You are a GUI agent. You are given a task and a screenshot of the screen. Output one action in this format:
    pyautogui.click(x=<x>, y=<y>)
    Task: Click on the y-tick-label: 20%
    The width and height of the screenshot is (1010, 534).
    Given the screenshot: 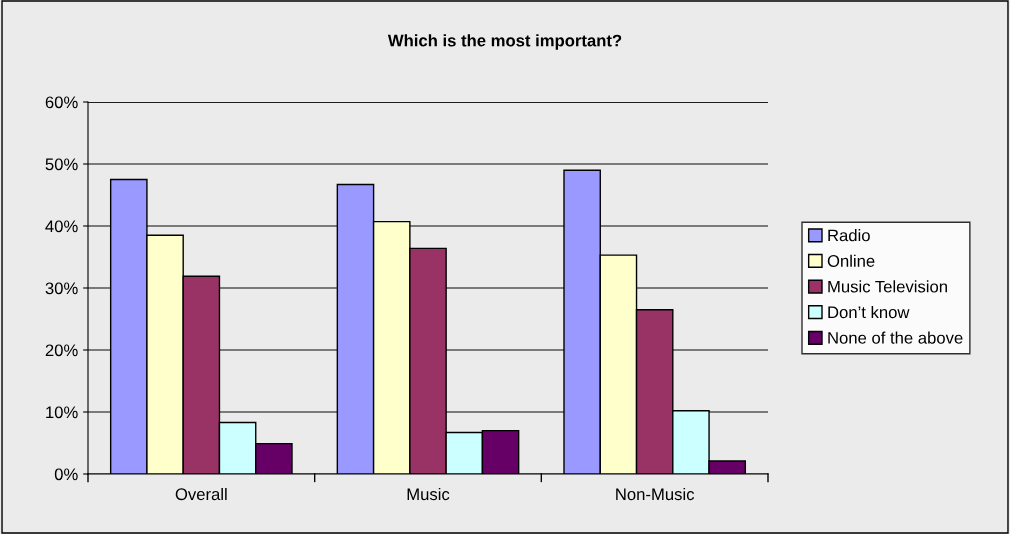 What is the action you would take?
    pyautogui.click(x=61, y=350)
    